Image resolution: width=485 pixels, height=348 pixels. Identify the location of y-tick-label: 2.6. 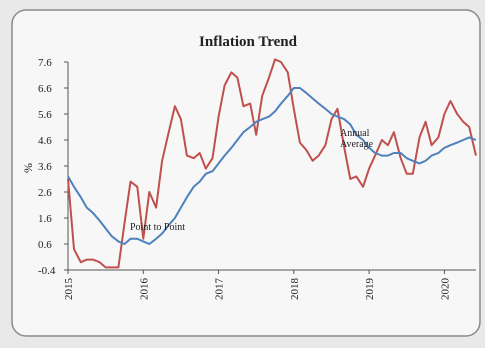
(45, 193).